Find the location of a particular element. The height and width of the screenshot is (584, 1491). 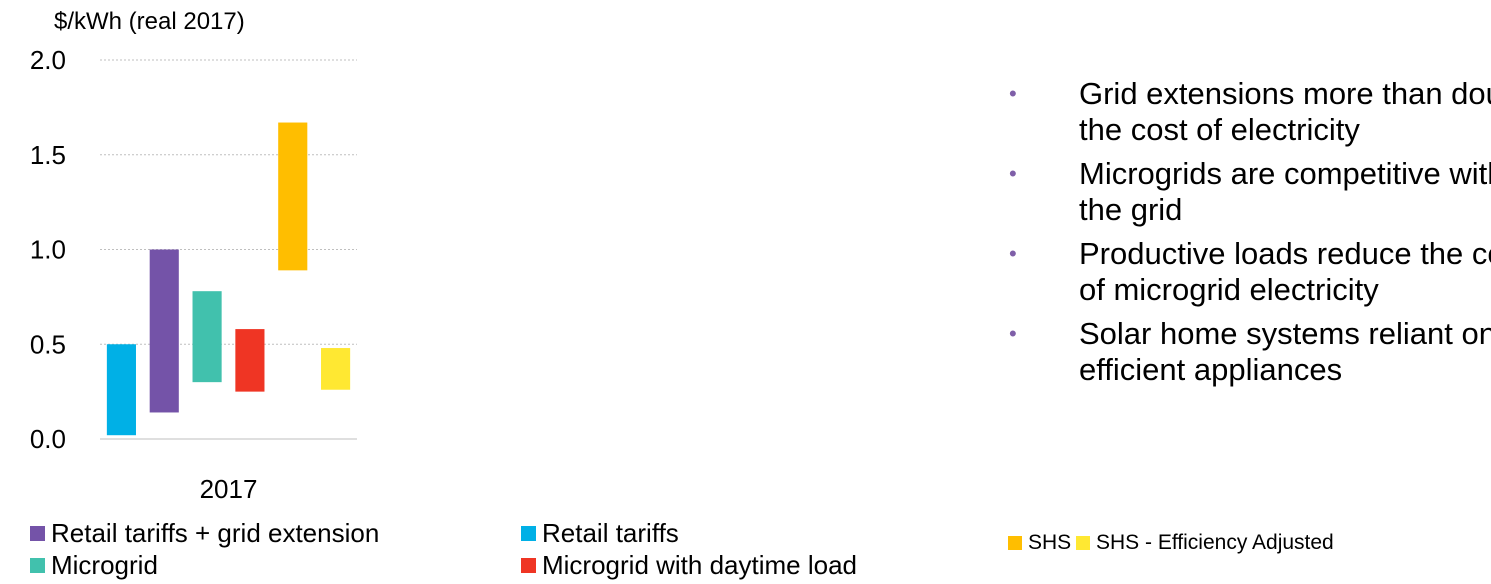

legend-item-shs: SHS is located at coordinates (1039, 543).